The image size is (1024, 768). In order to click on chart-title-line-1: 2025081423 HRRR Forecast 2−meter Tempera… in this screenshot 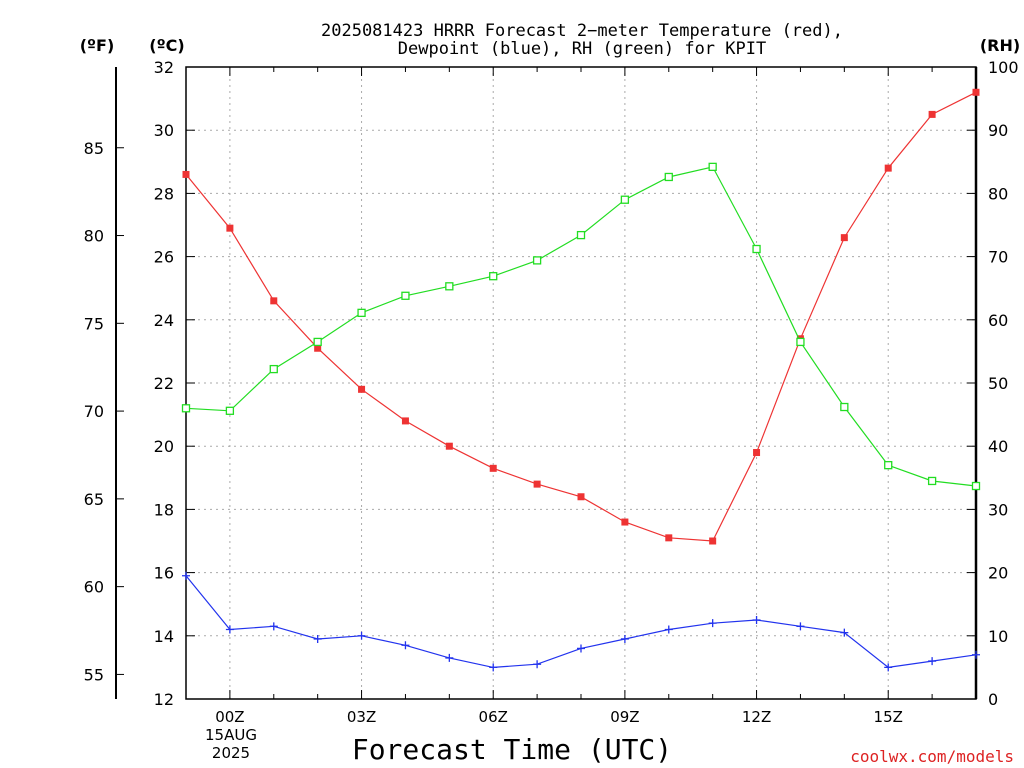, I will do `click(582, 31)`.